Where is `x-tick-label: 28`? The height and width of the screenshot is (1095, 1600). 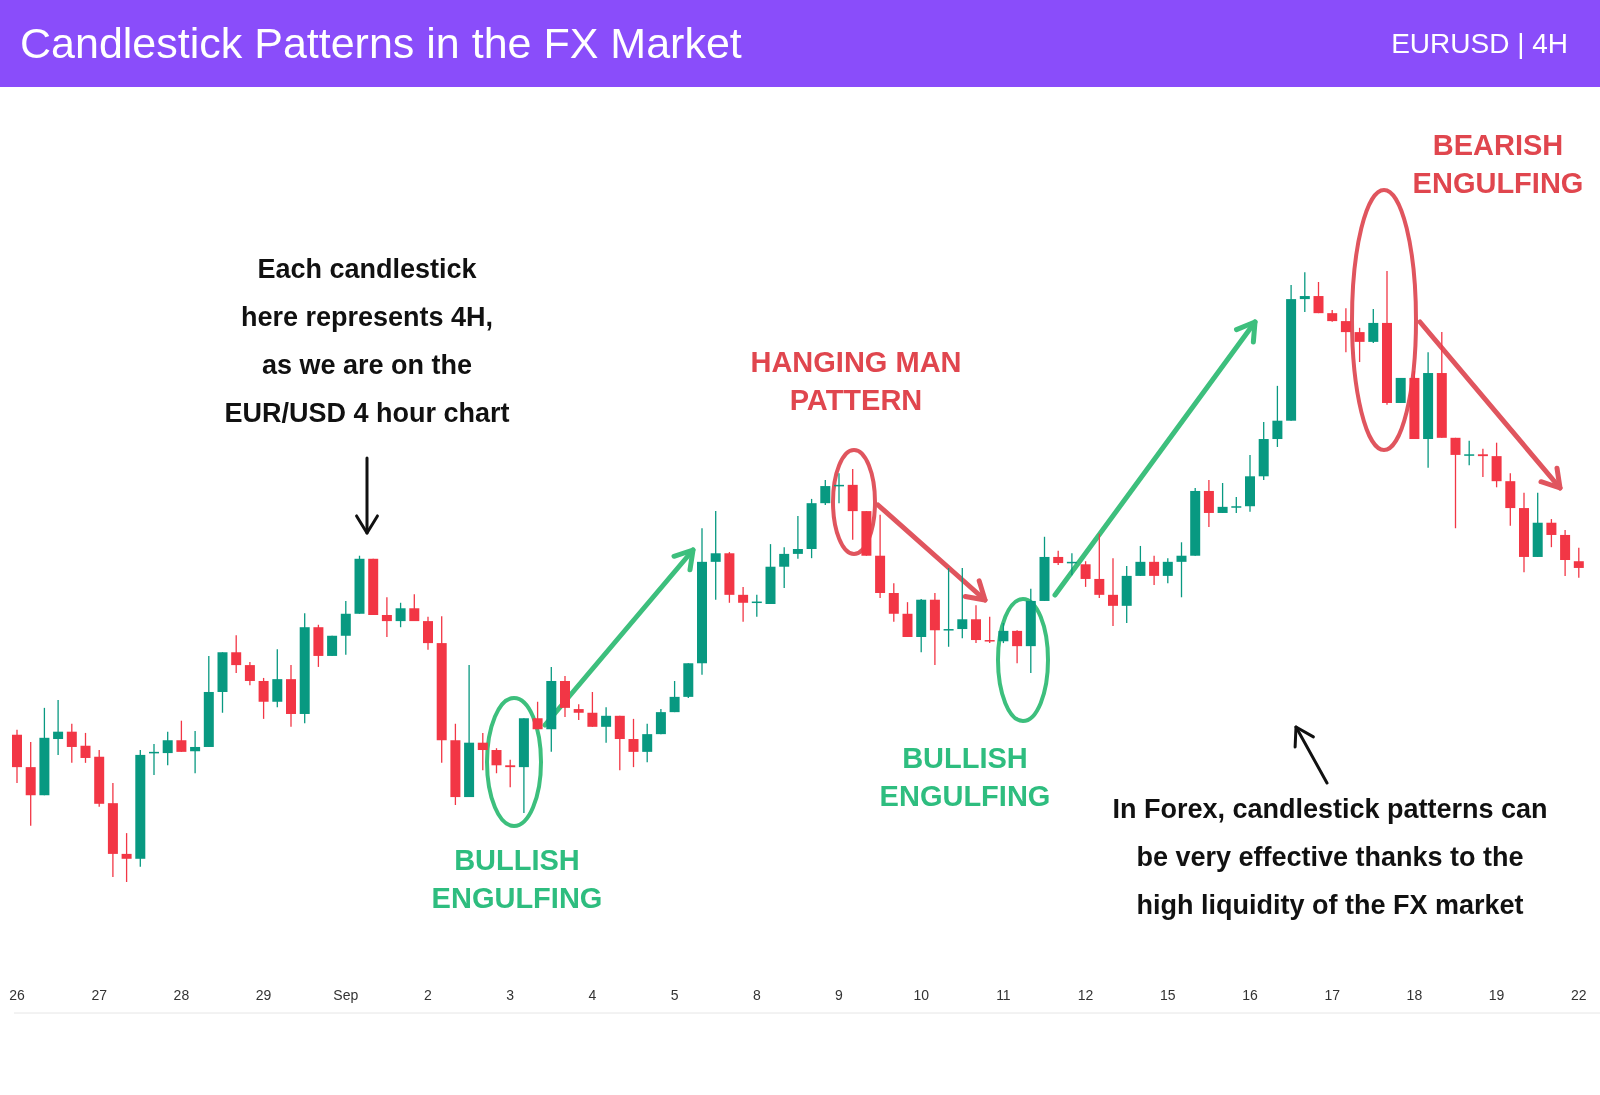 x-tick-label: 28 is located at coordinates (181, 995).